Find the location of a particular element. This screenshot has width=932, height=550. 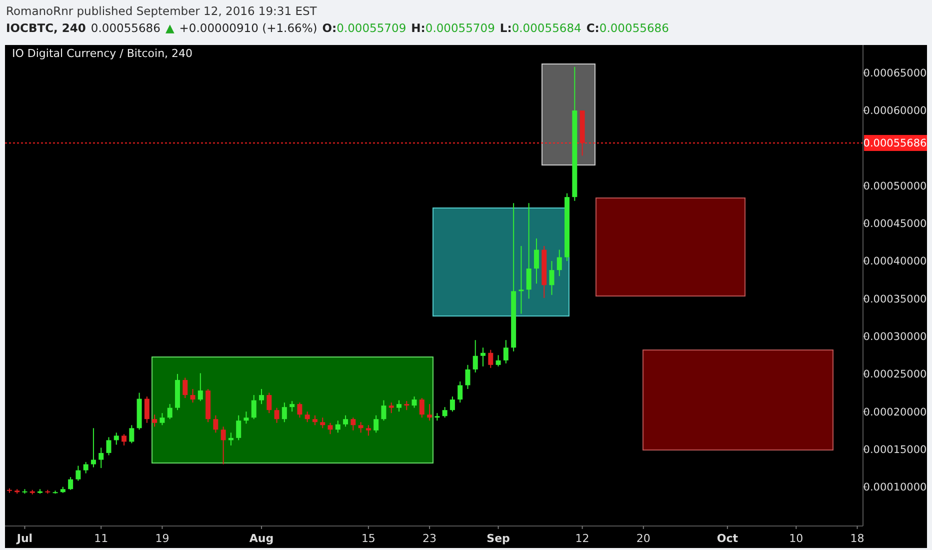

y-tick-label: 0.00040000 is located at coordinates (895, 262).